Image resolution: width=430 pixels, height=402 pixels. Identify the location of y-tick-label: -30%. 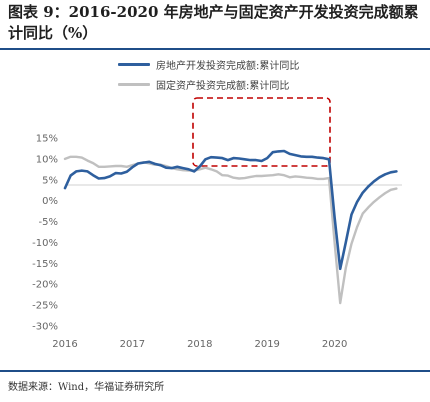
(45, 327).